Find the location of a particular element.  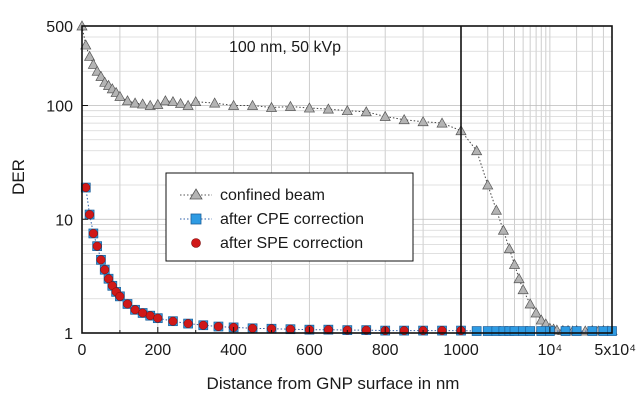

x-tick-label: 200 is located at coordinates (157, 350).